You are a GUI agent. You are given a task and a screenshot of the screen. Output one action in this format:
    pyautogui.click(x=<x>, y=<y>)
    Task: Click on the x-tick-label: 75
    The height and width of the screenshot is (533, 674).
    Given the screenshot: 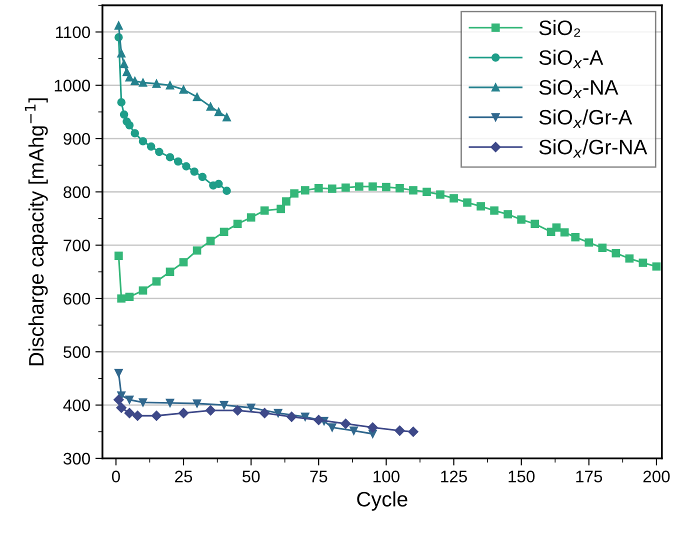 What is the action you would take?
    pyautogui.click(x=319, y=476)
    